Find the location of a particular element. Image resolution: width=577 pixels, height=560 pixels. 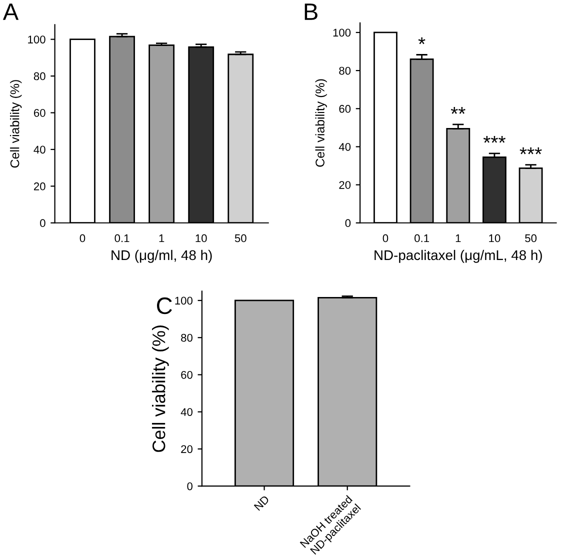

x-axis-title: ND-paclitaxel (μg/mL, 48 h) is located at coordinates (458, 256).